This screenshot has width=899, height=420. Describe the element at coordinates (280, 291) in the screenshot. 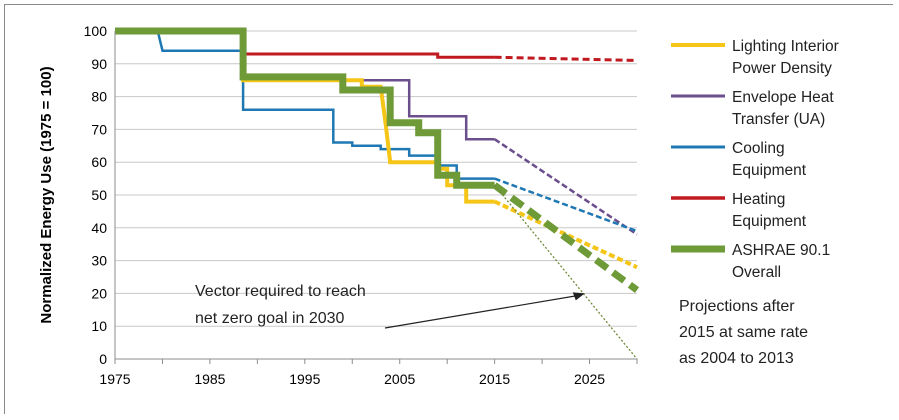

I see `vector-note-line1: Vector required to reach` at that location.